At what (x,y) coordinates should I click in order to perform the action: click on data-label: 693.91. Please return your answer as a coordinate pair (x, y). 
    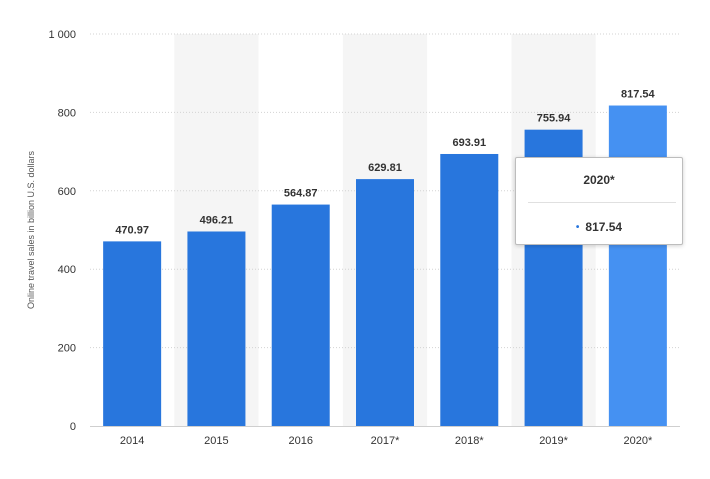
    Looking at the image, I should click on (469, 143).